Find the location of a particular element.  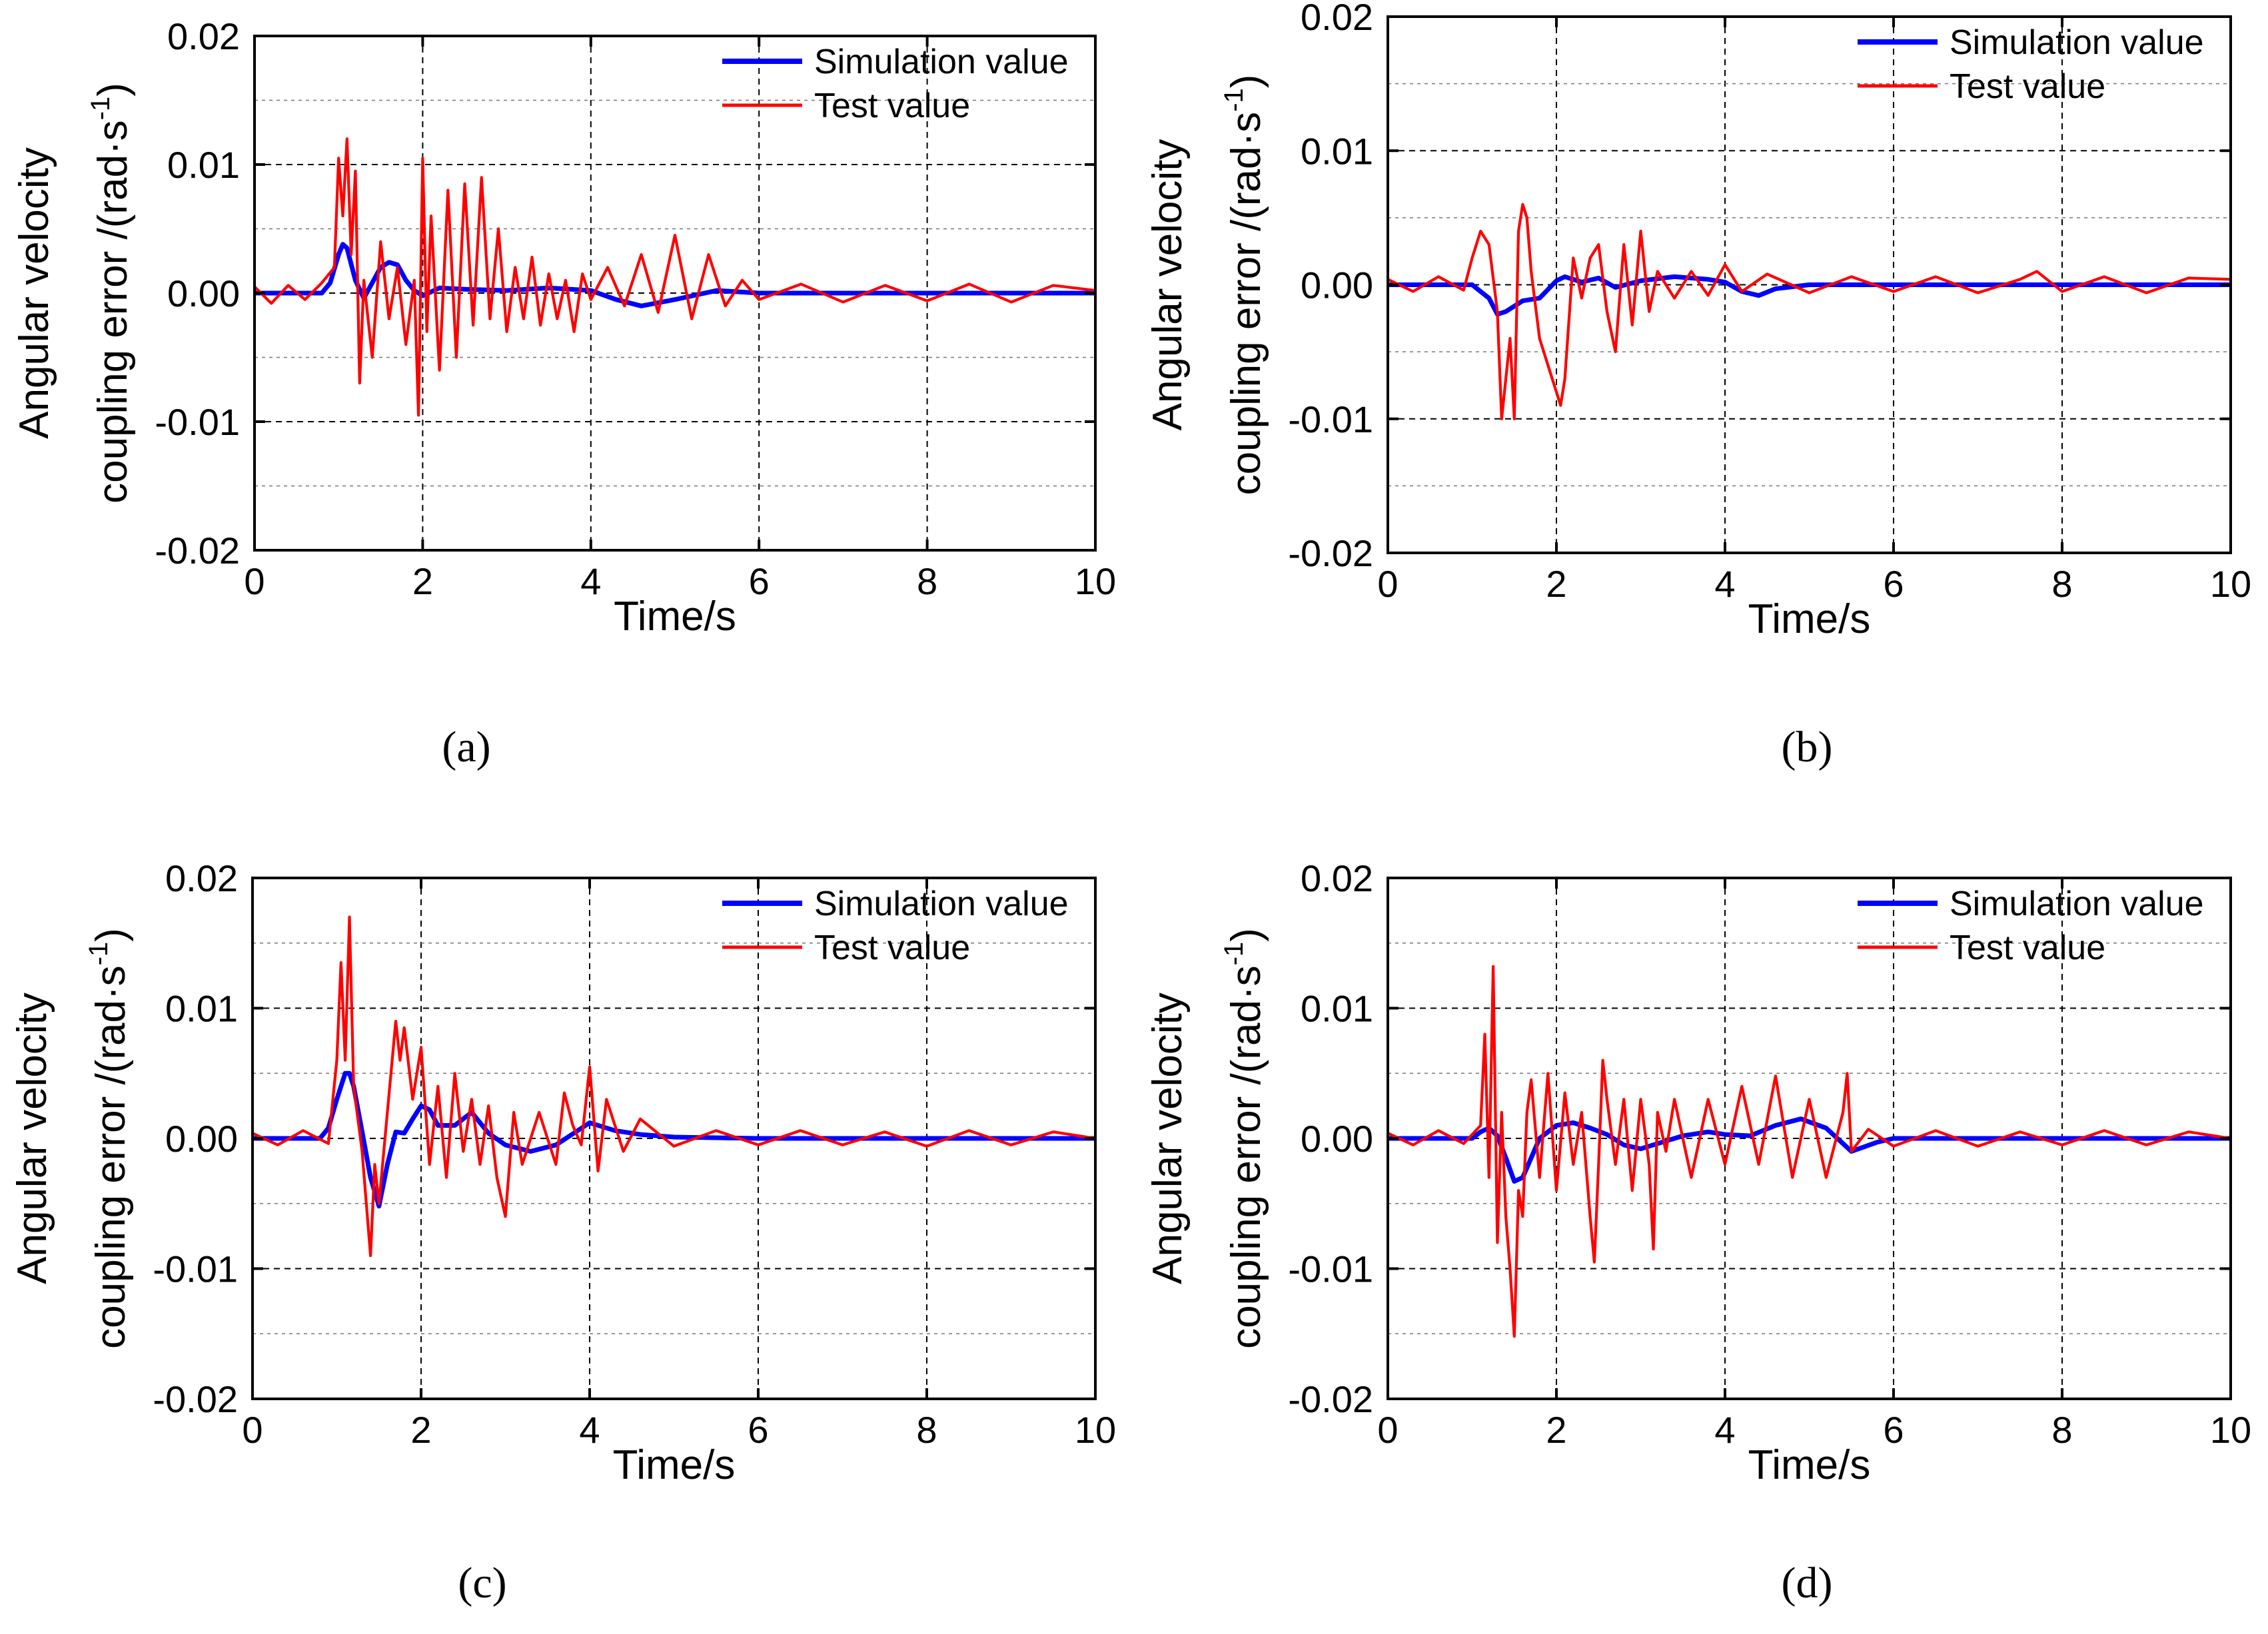

panel-label: (d) is located at coordinates (1807, 1583).